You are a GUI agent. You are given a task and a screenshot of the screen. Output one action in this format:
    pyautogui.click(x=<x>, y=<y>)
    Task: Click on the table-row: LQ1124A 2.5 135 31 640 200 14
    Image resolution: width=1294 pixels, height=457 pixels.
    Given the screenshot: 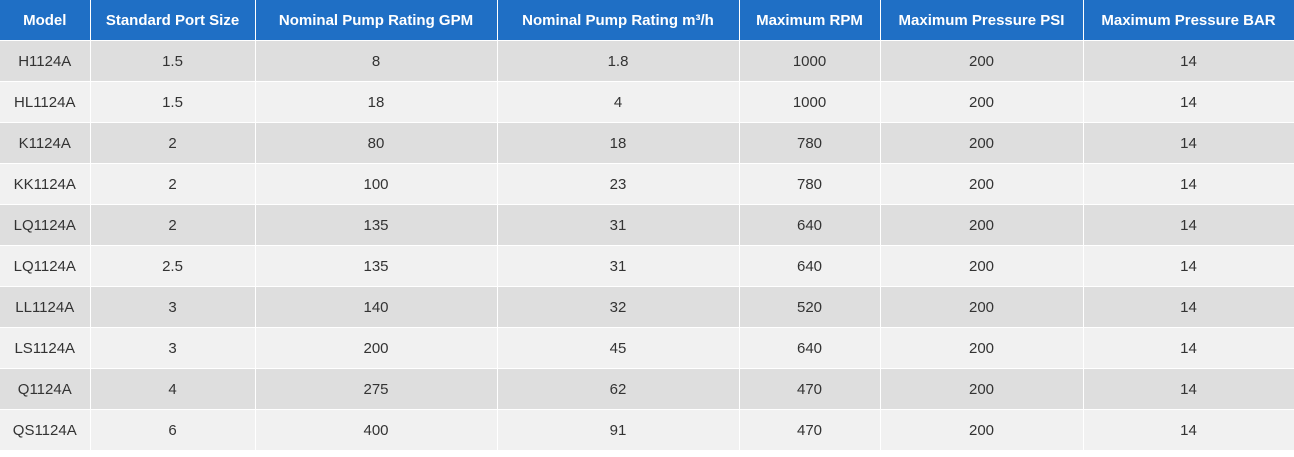 What is the action you would take?
    pyautogui.click(x=647, y=266)
    